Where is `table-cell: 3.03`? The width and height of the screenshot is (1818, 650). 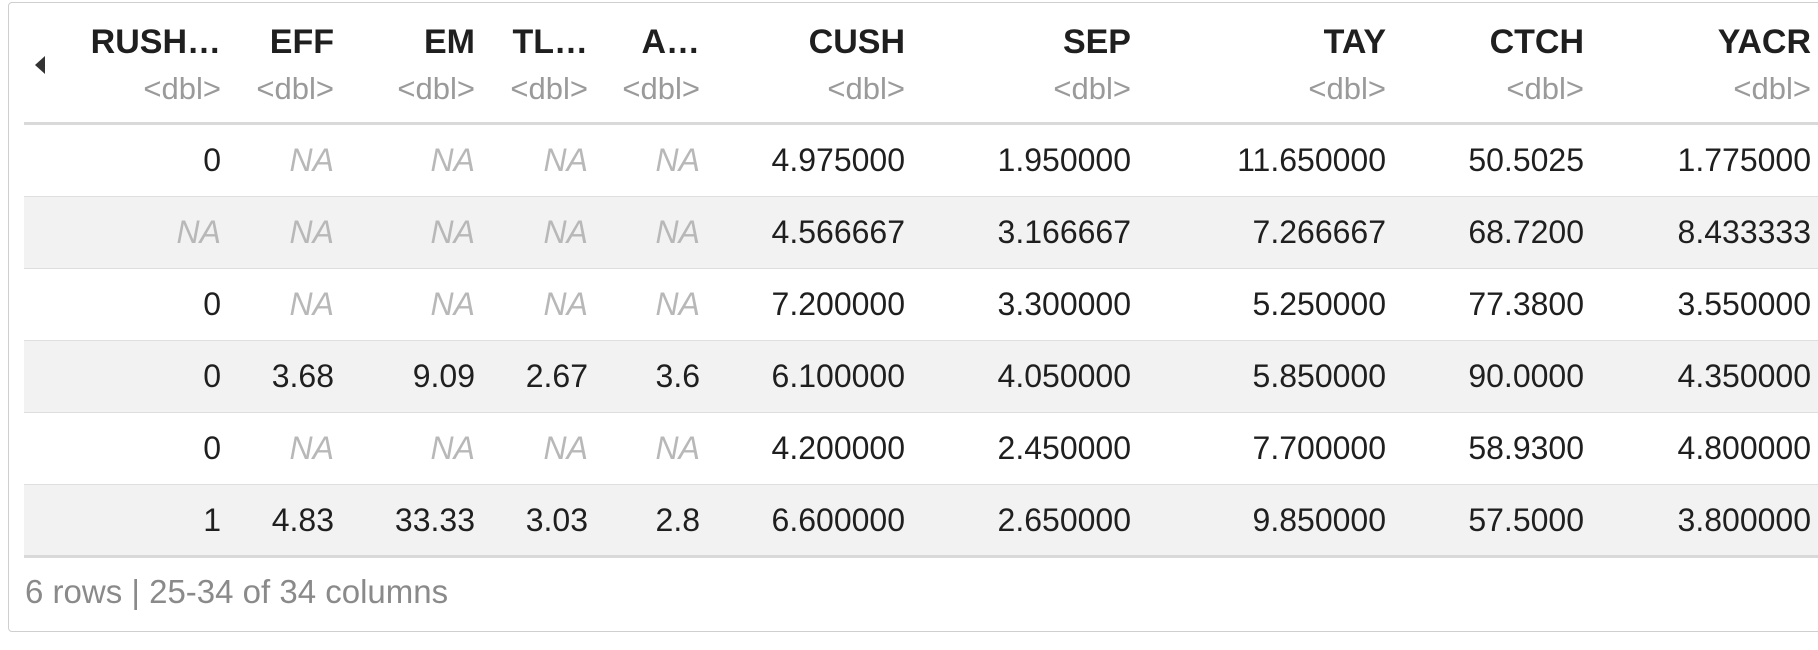
table-cell: 3.03 is located at coordinates (556, 519).